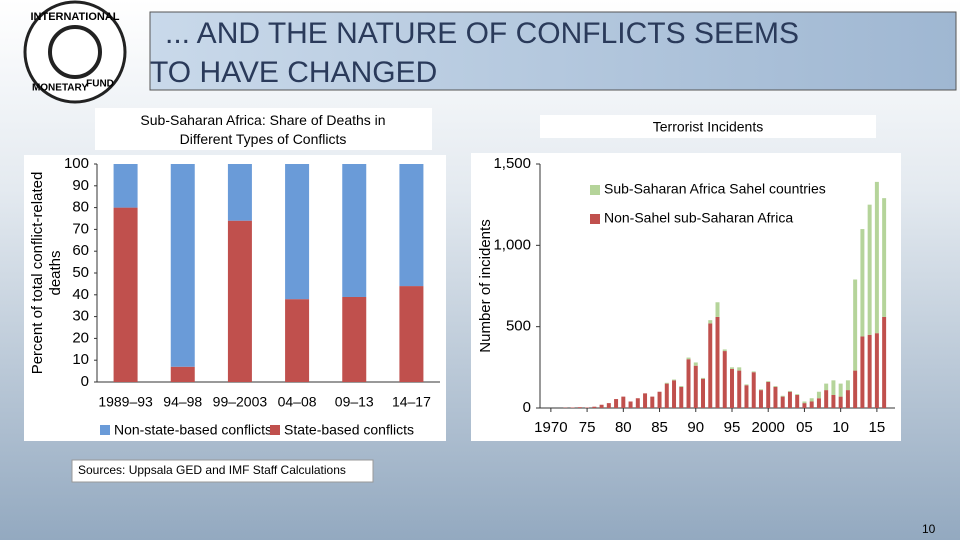  I want to click on legend-label: Non-Sahel sub-Saharan Africa, so click(698, 218).